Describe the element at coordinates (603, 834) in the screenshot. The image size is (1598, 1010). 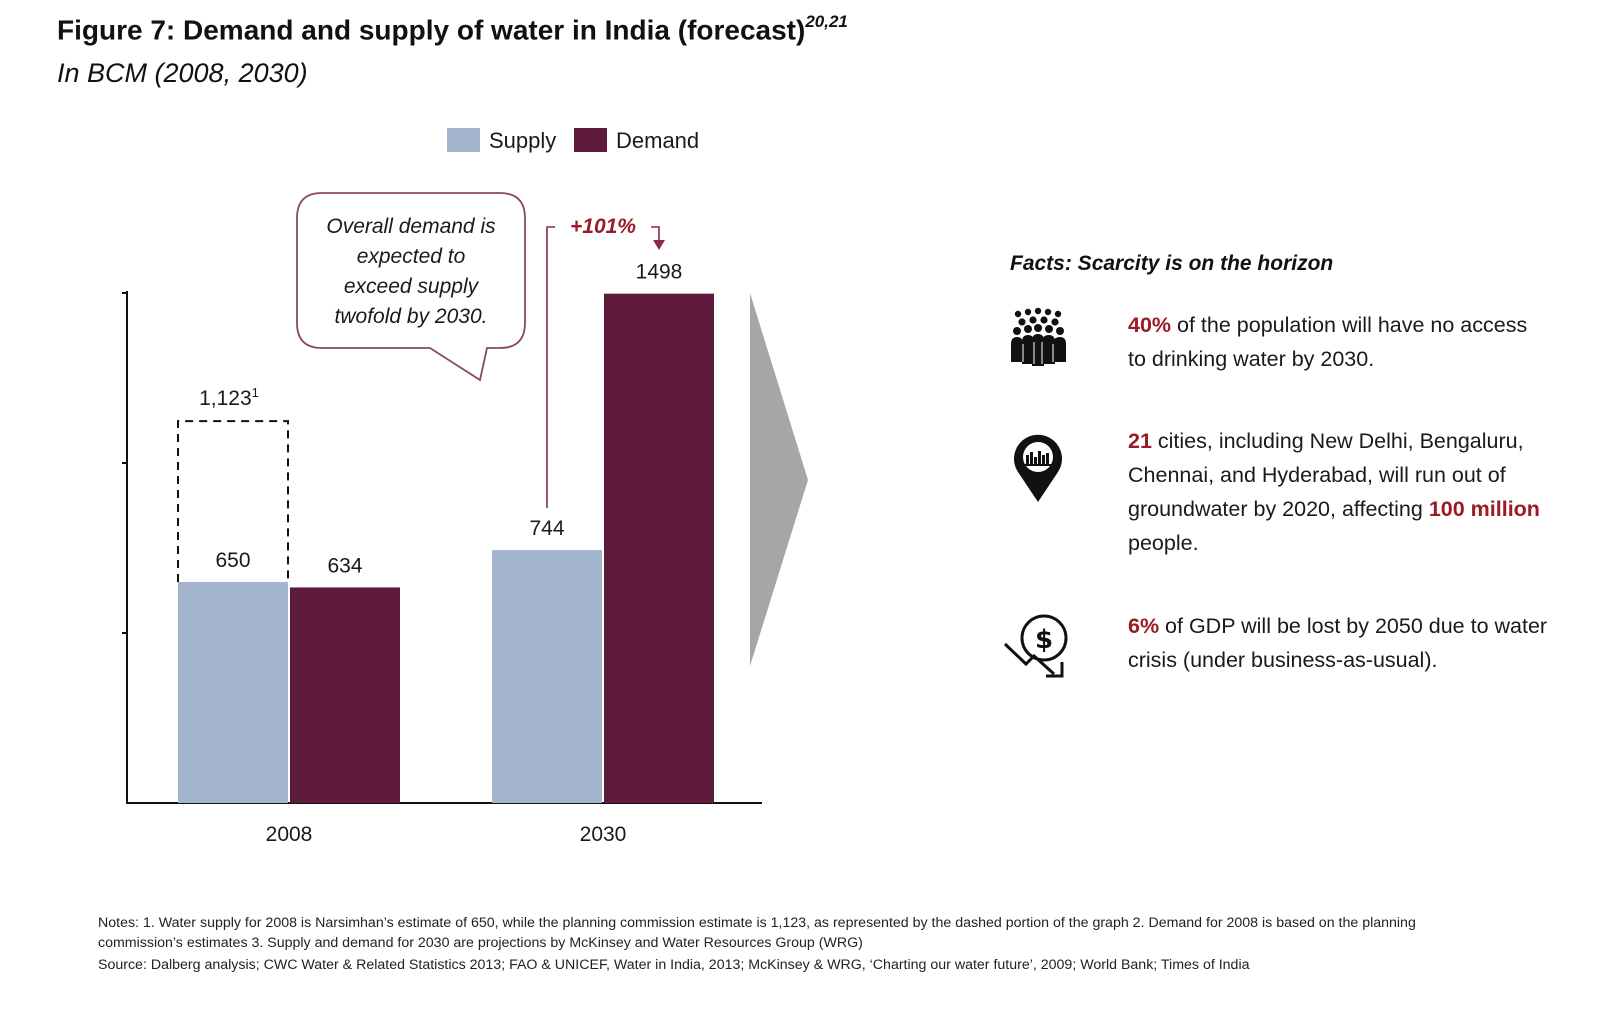
I see `x-tick-label: 2030` at that location.